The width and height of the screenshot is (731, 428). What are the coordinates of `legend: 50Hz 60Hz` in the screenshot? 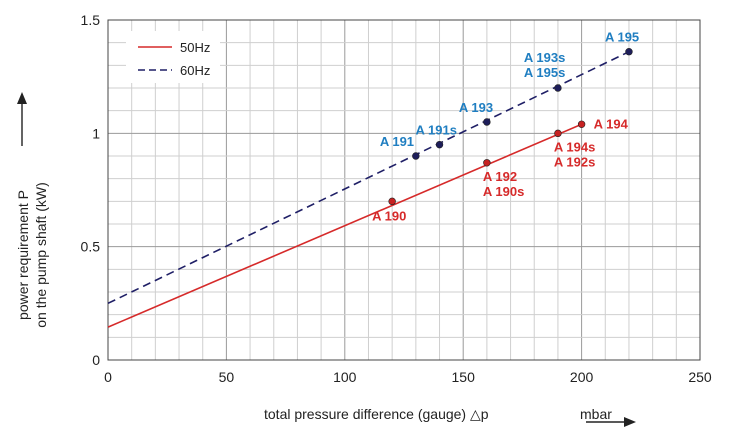 It's located at (173, 57).